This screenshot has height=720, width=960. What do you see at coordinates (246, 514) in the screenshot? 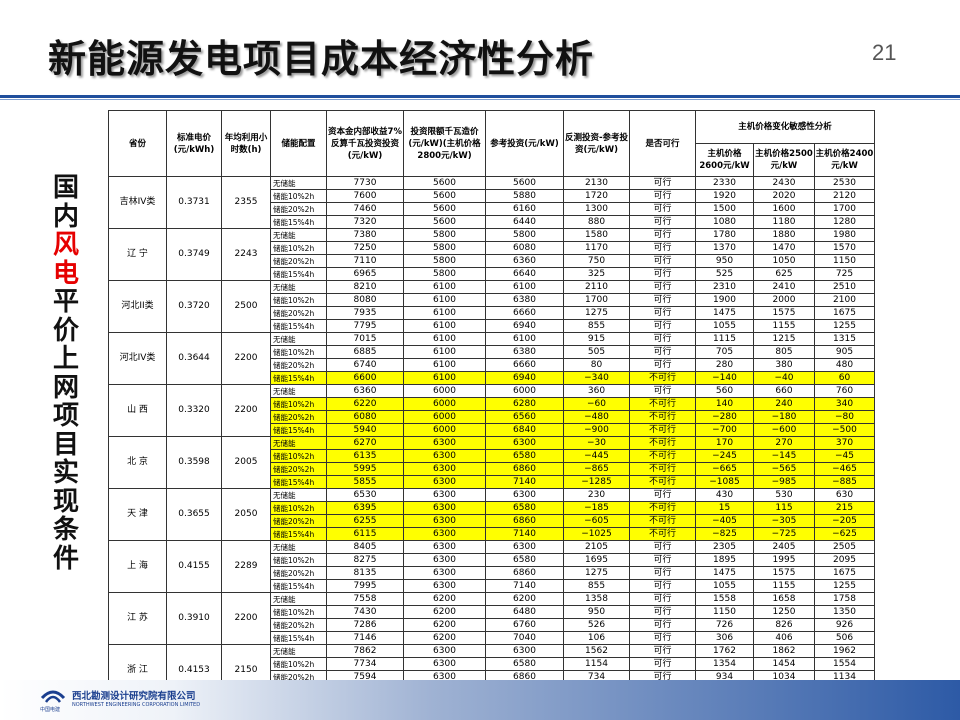
I see `hours-cell: 2050` at bounding box center [246, 514].